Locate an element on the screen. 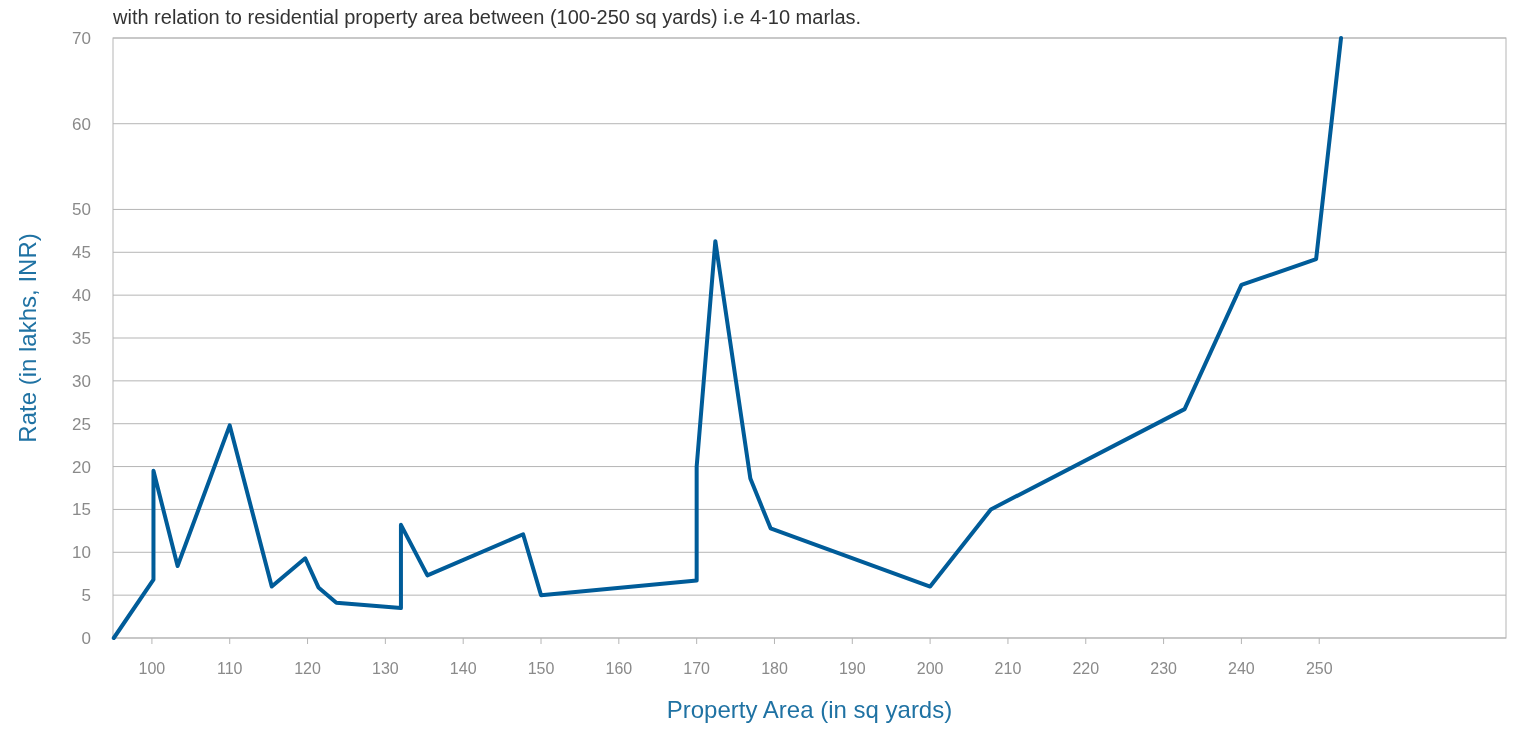  x-tick-label: 120 is located at coordinates (307, 668).